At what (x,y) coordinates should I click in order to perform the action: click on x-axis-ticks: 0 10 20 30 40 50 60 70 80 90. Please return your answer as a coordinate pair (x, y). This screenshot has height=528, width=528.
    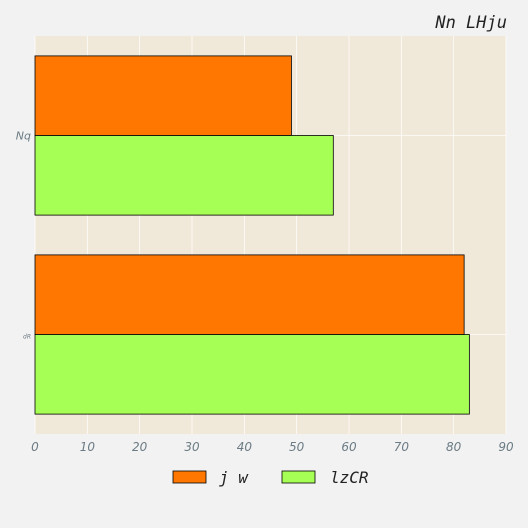
    Looking at the image, I should click on (272, 447).